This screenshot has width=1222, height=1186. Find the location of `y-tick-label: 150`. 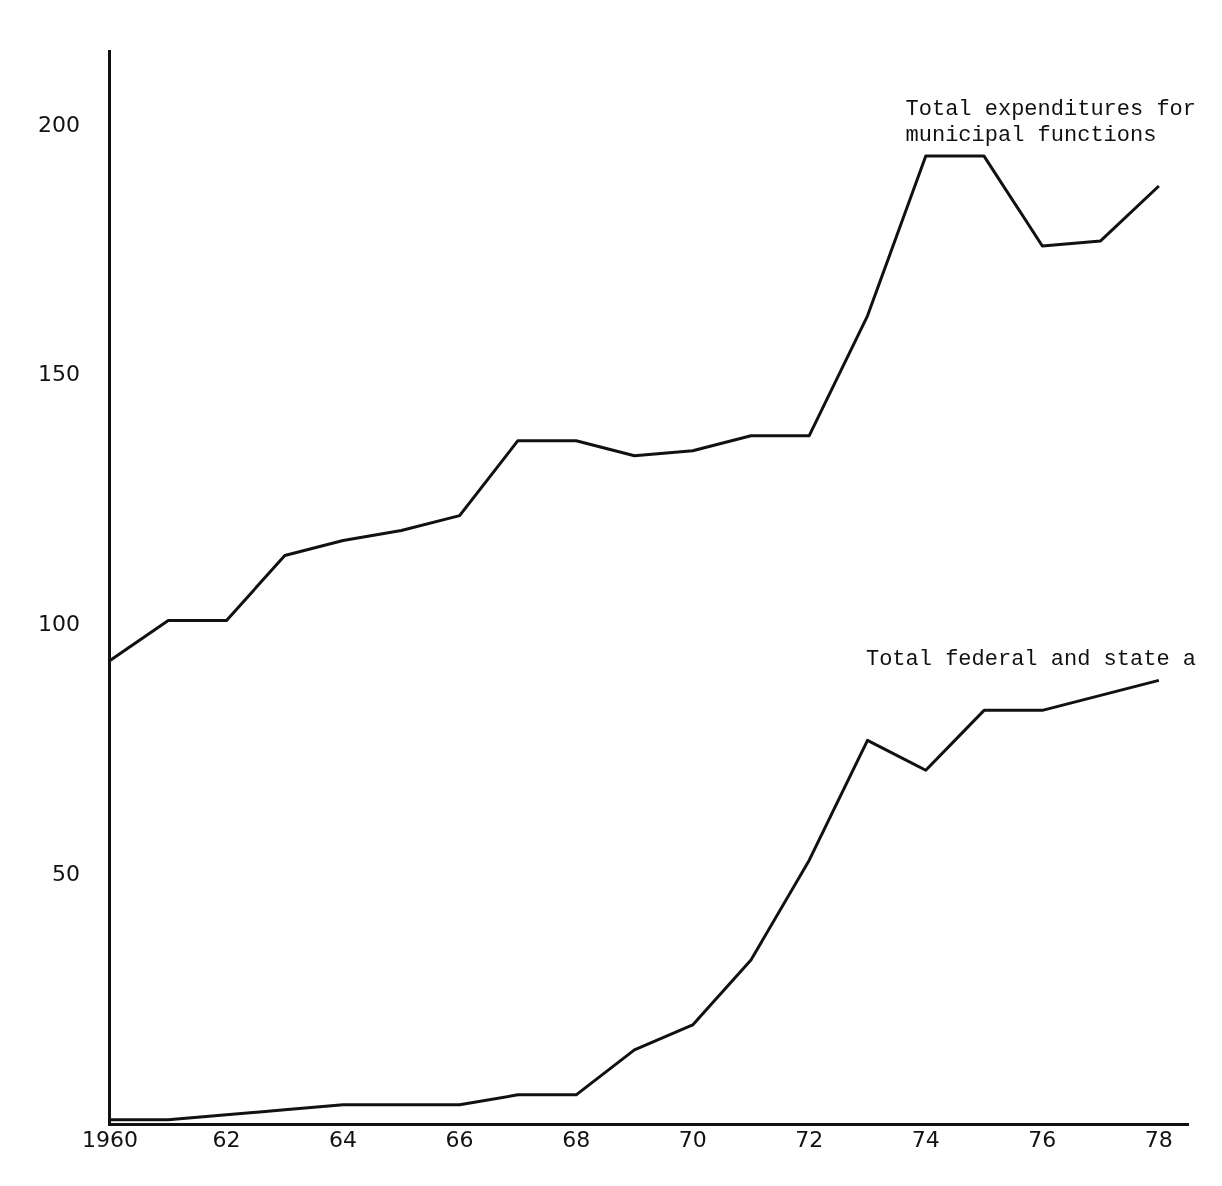

y-tick-label: 150 is located at coordinates (58, 374).